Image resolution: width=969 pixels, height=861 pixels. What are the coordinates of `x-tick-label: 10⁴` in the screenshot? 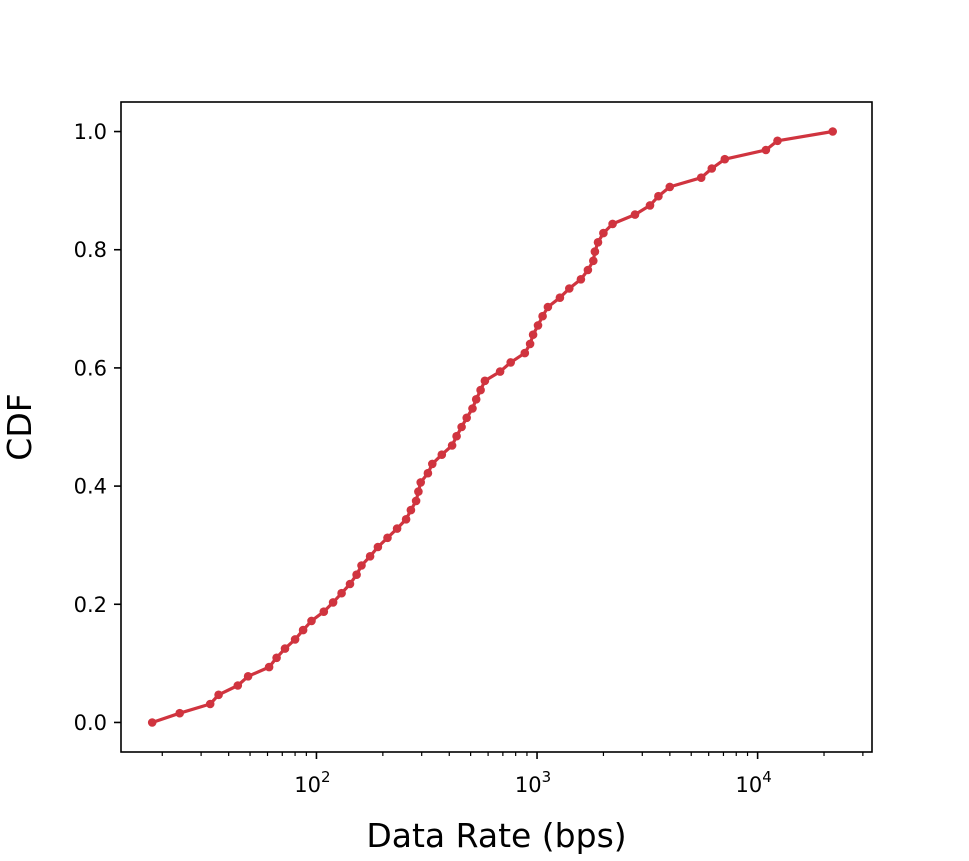 It's located at (753, 782).